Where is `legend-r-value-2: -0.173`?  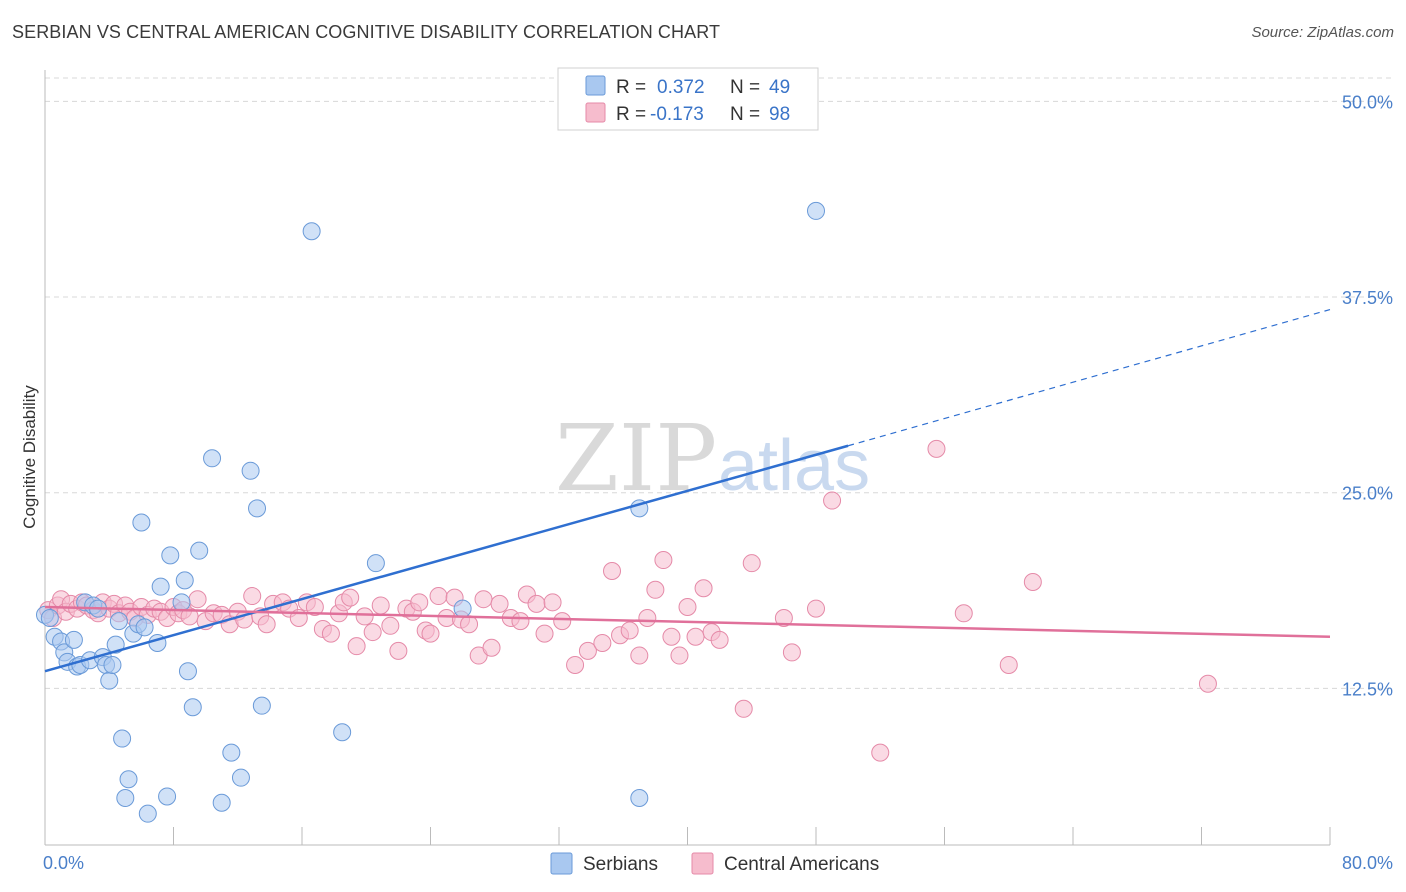
legend-r-value-2: -0.173 is located at coordinates (677, 114).